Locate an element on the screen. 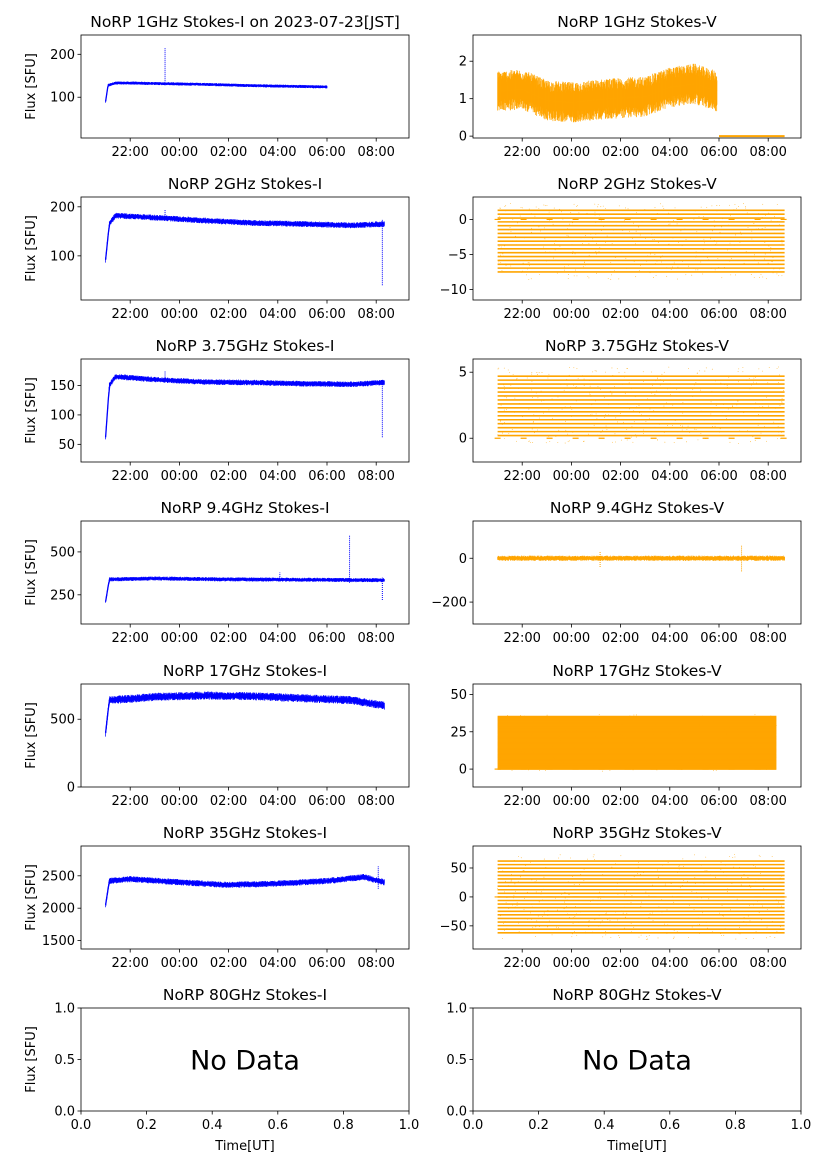 This screenshot has width=827, height=1169. x-tick-label: 08:00 is located at coordinates (375, 476).